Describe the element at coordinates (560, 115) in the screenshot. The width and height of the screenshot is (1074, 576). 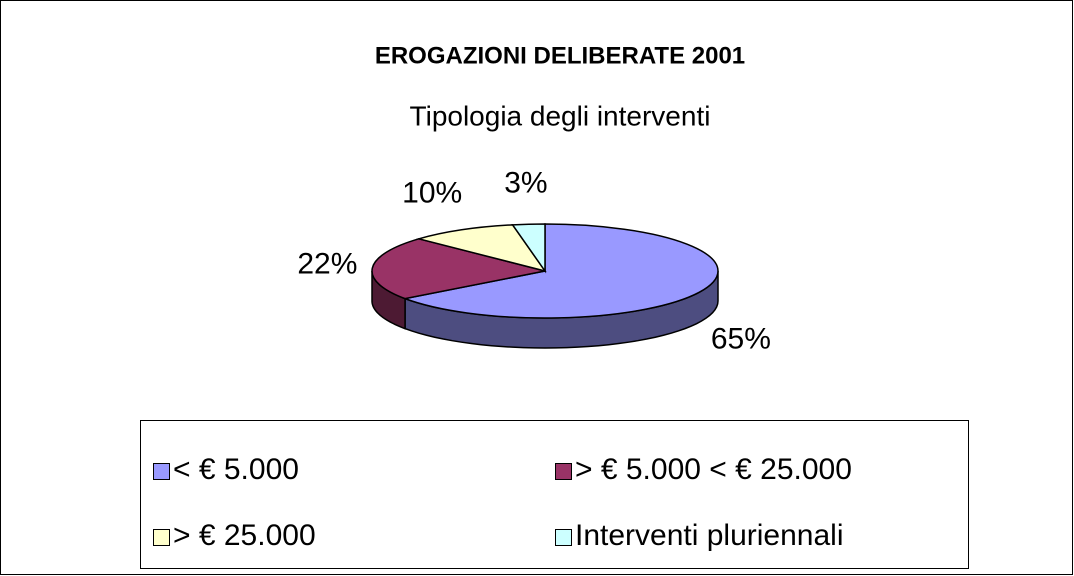
I see `chart-subtitle: Tipologia degli interventi` at that location.